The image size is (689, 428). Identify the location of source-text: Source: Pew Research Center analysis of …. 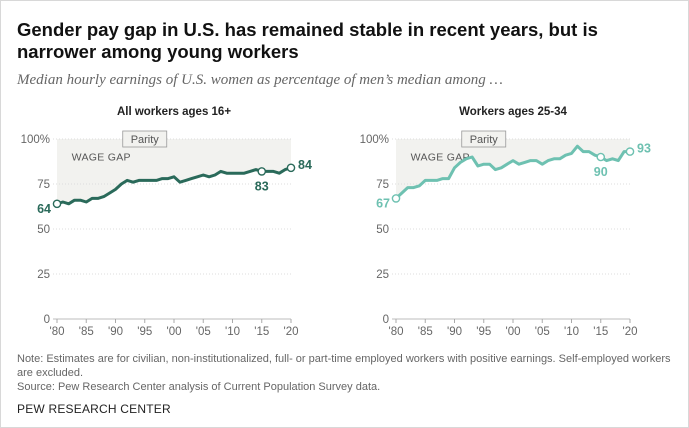
(199, 387).